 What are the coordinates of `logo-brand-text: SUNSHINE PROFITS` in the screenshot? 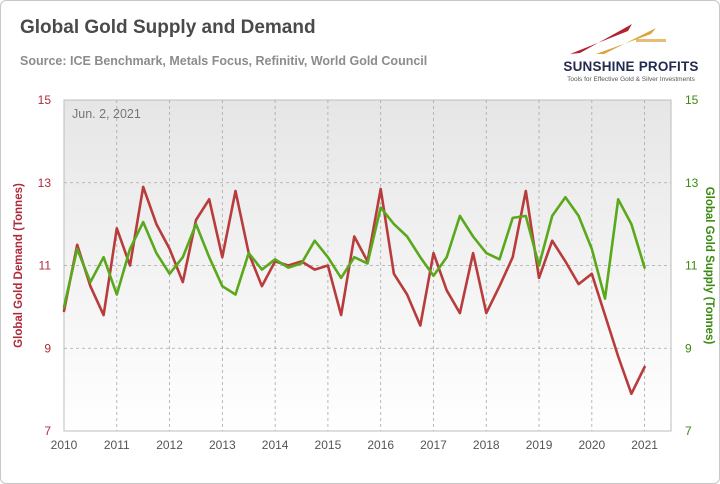 It's located at (631, 66).